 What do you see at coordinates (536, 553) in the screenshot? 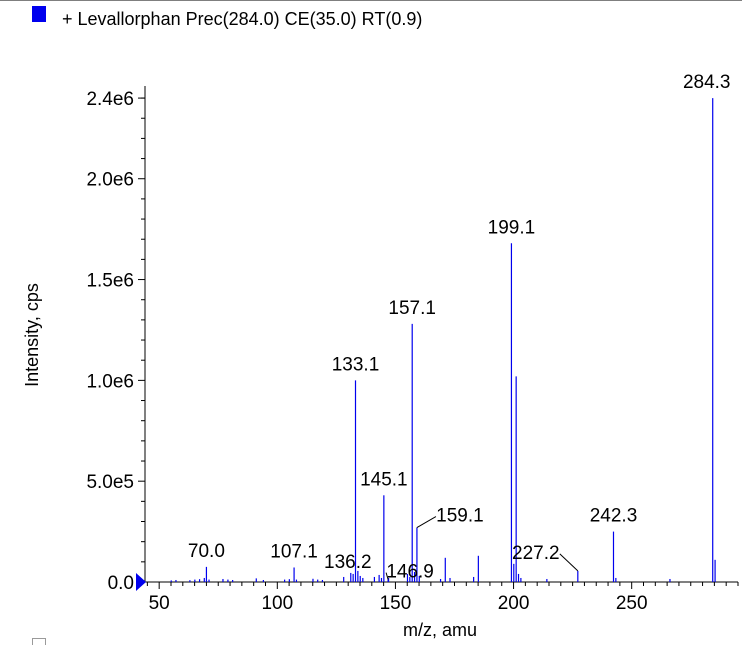
I see `peak-label: 227.2` at bounding box center [536, 553].